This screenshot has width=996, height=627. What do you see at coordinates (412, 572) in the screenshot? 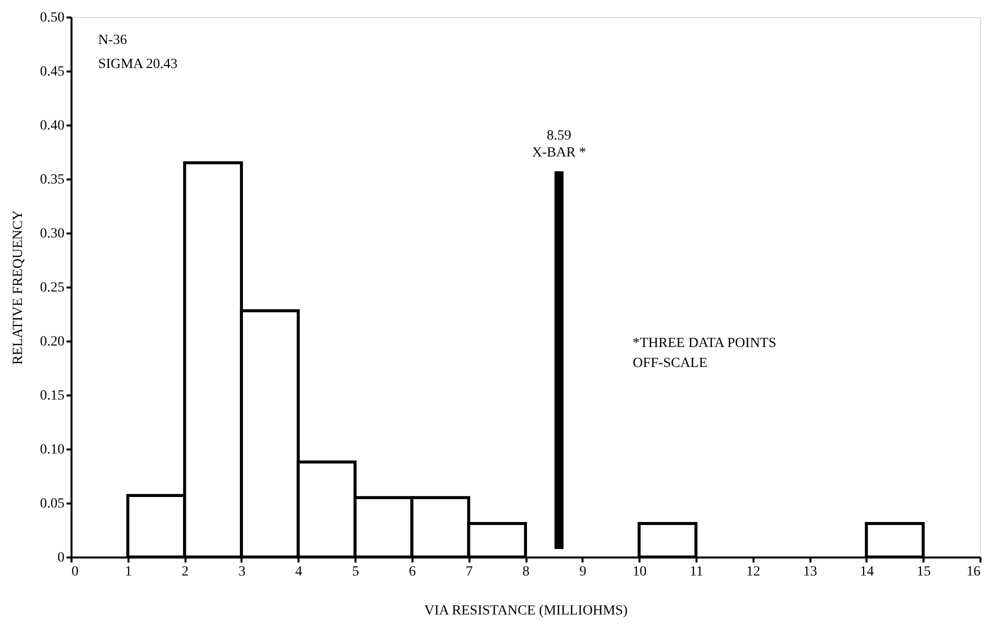
I see `x-tick-label: 6` at bounding box center [412, 572].